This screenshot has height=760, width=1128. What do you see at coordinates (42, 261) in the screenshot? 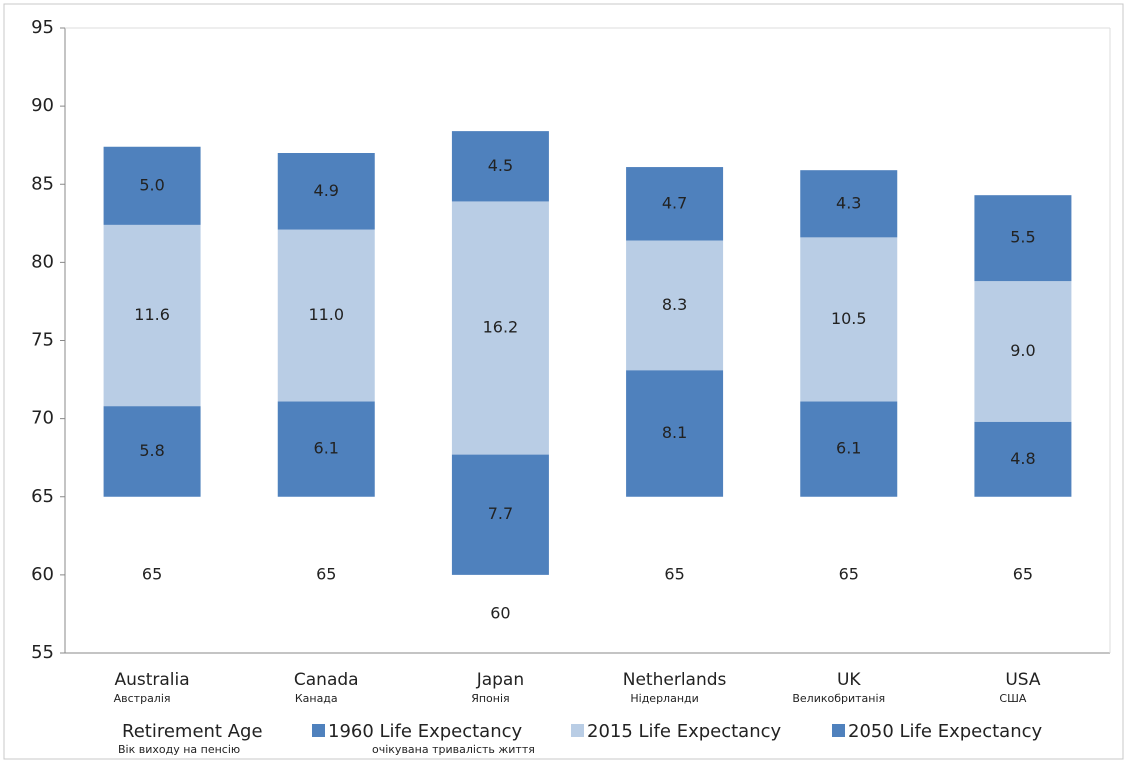
I see `y-tick-label: 80` at bounding box center [42, 261].